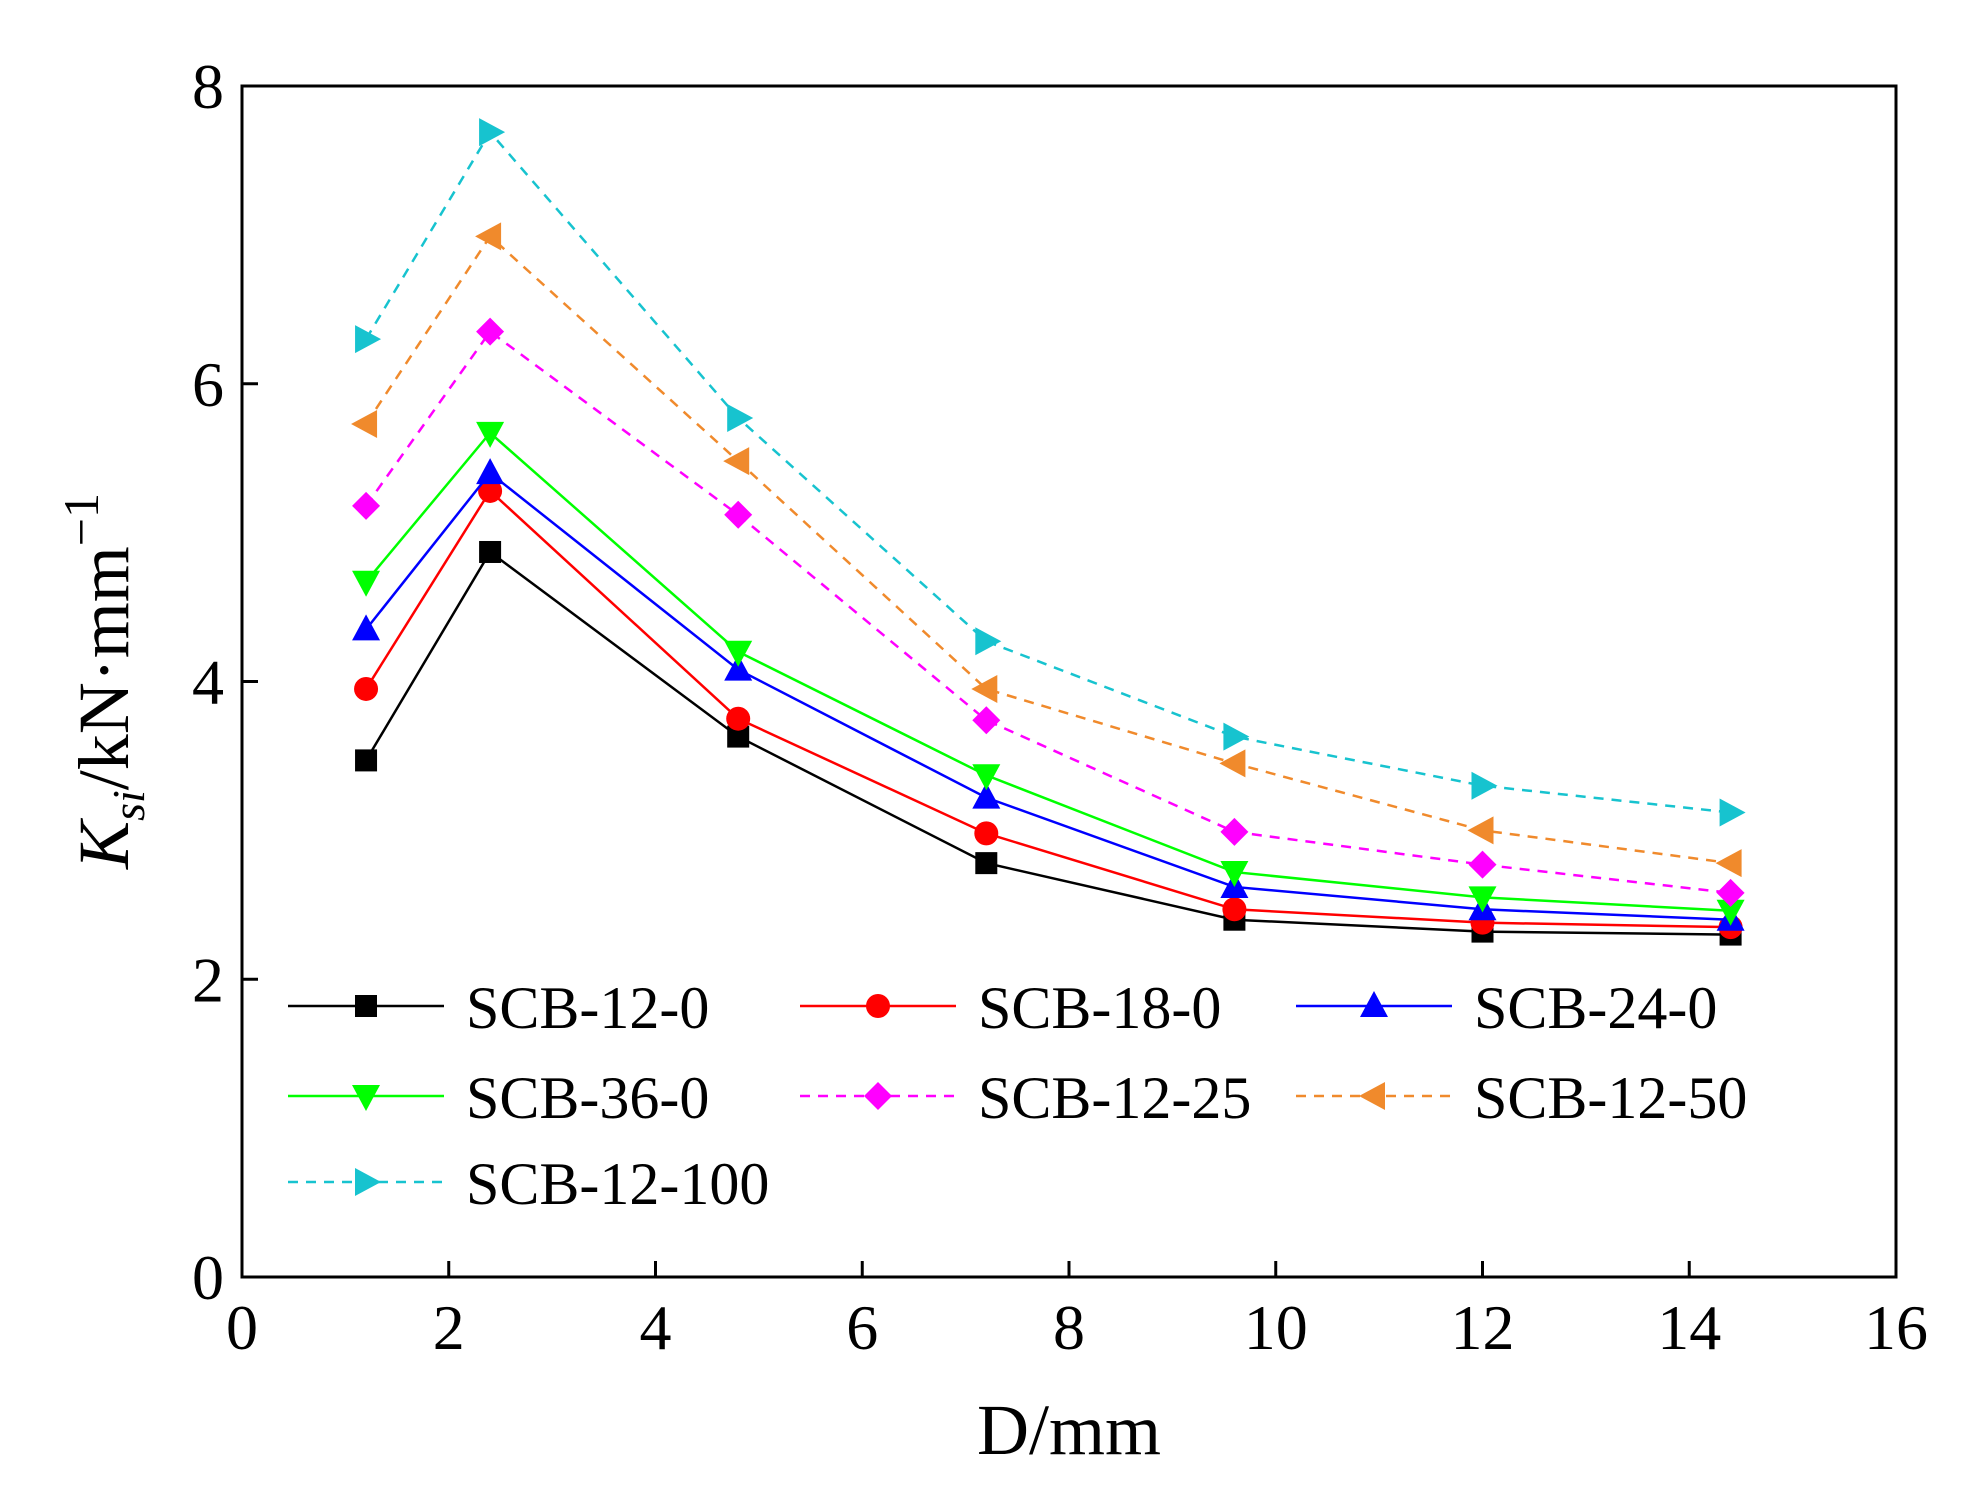  What do you see at coordinates (1114, 1098) in the screenshot?
I see `legend-label: SCB-12-25` at bounding box center [1114, 1098].